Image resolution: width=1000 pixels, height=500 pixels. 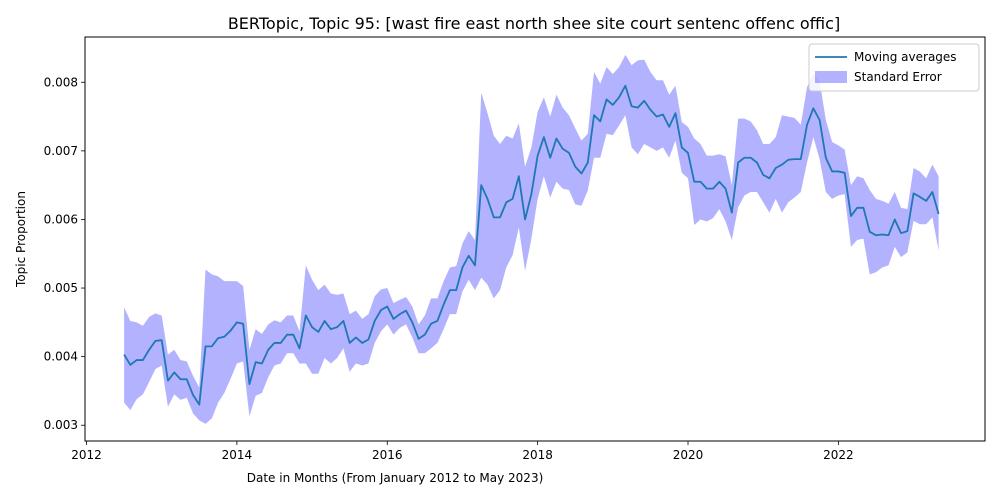 What do you see at coordinates (387, 455) in the screenshot?
I see `x-tick-label: 2016` at bounding box center [387, 455].